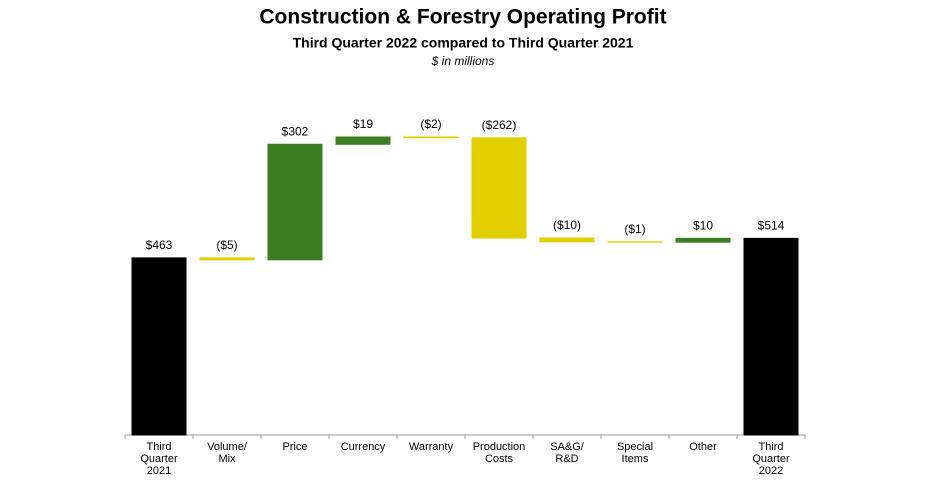  Describe the element at coordinates (771, 226) in the screenshot. I see `value-label: $514` at that location.